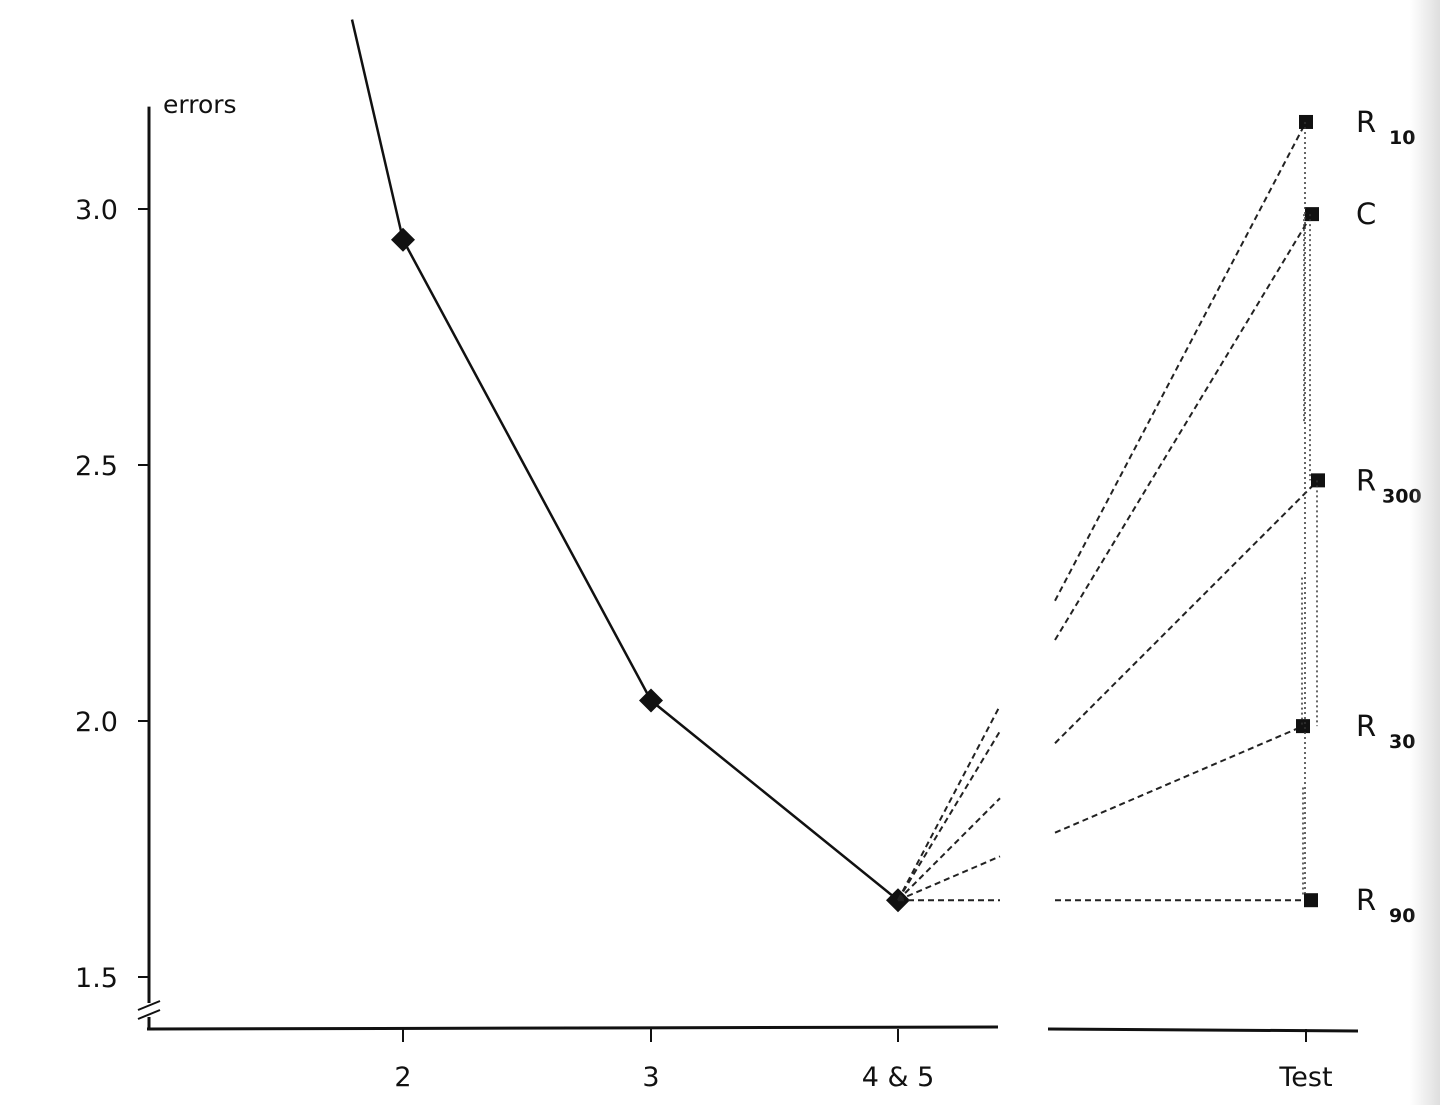 The height and width of the screenshot is (1110, 1440). Describe the element at coordinates (1305, 1077) in the screenshot. I see `x-tick-label: Test` at that location.